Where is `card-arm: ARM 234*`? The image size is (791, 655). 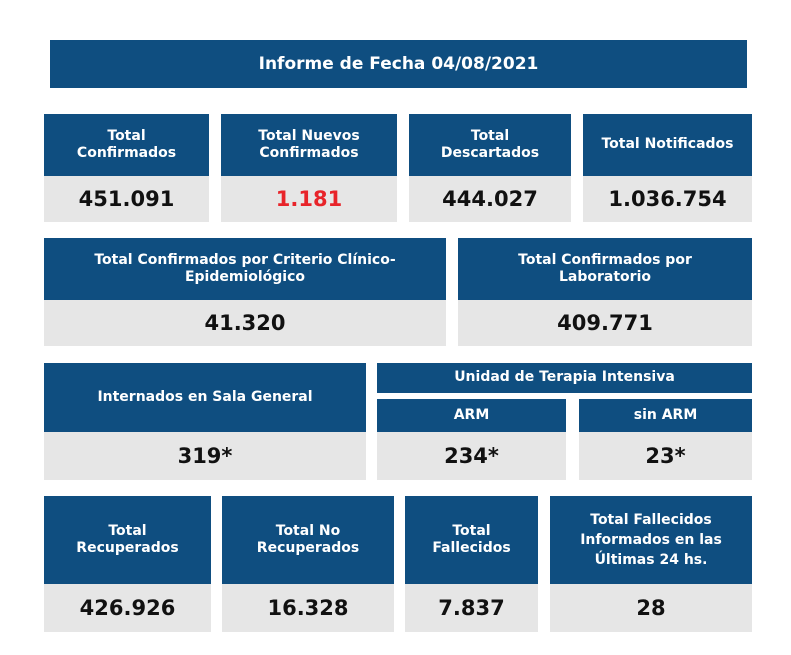
card-arm: ARM 234* is located at coordinates (471, 439).